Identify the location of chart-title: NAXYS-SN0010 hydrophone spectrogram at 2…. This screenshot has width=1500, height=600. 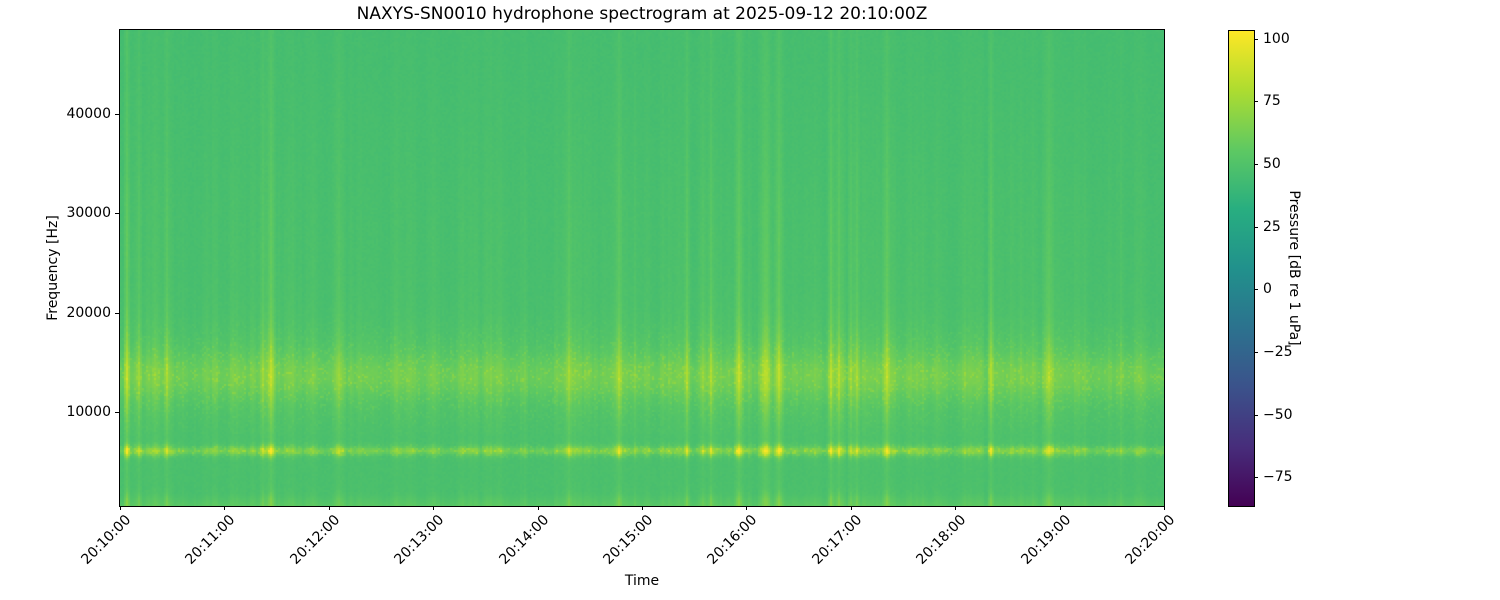
(642, 14).